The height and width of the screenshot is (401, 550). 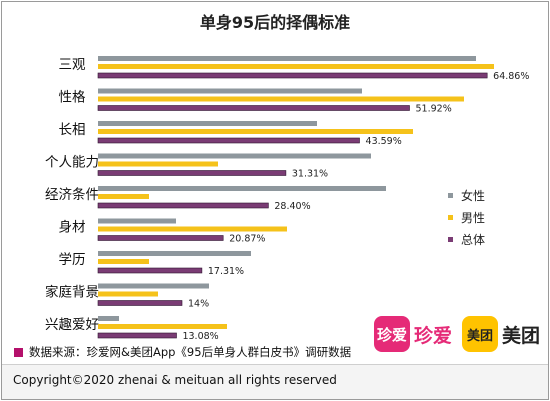 What do you see at coordinates (473, 239) in the screenshot?
I see `legend-label: 总体` at bounding box center [473, 239].